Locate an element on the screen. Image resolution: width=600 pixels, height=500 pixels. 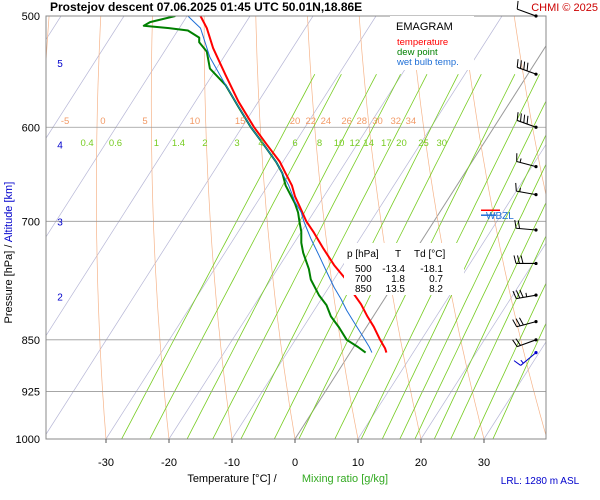
pressure-tick-label: 1000 is located at coordinates (28, 440).